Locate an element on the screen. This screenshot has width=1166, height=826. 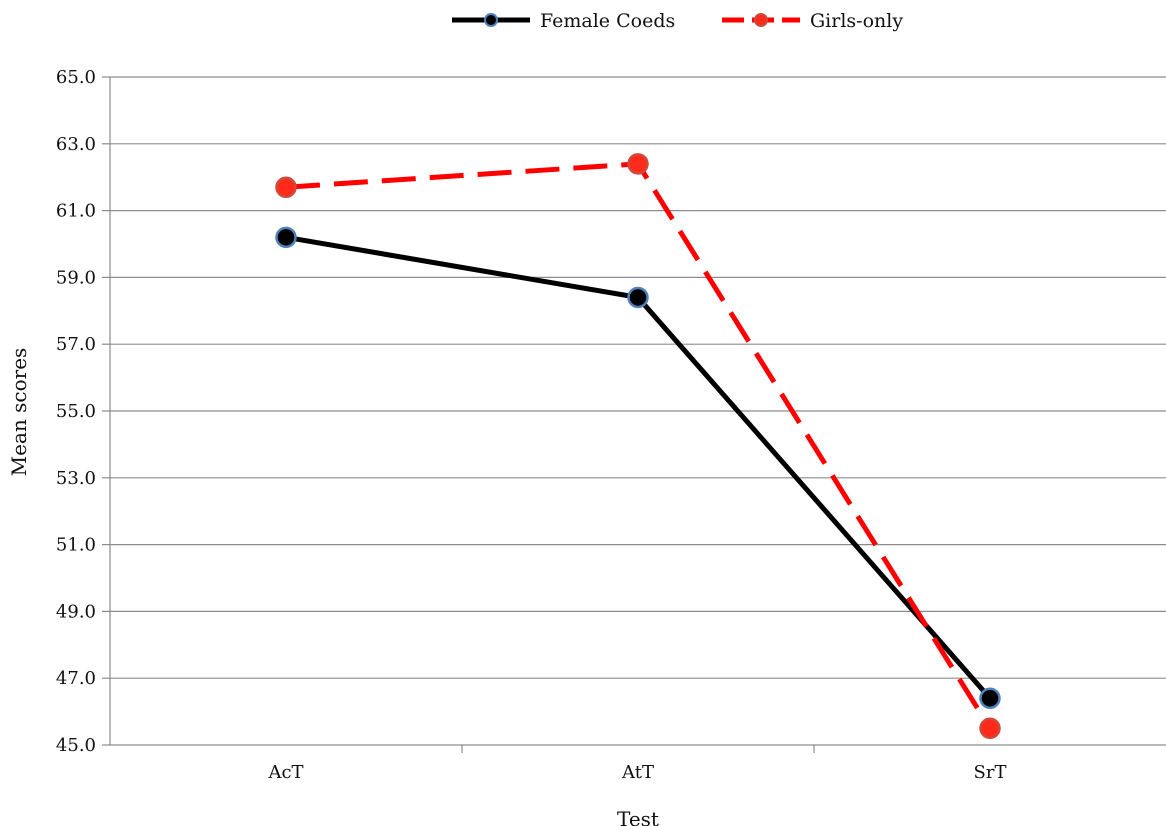
legend-label: Girls-only is located at coordinates (856, 21).